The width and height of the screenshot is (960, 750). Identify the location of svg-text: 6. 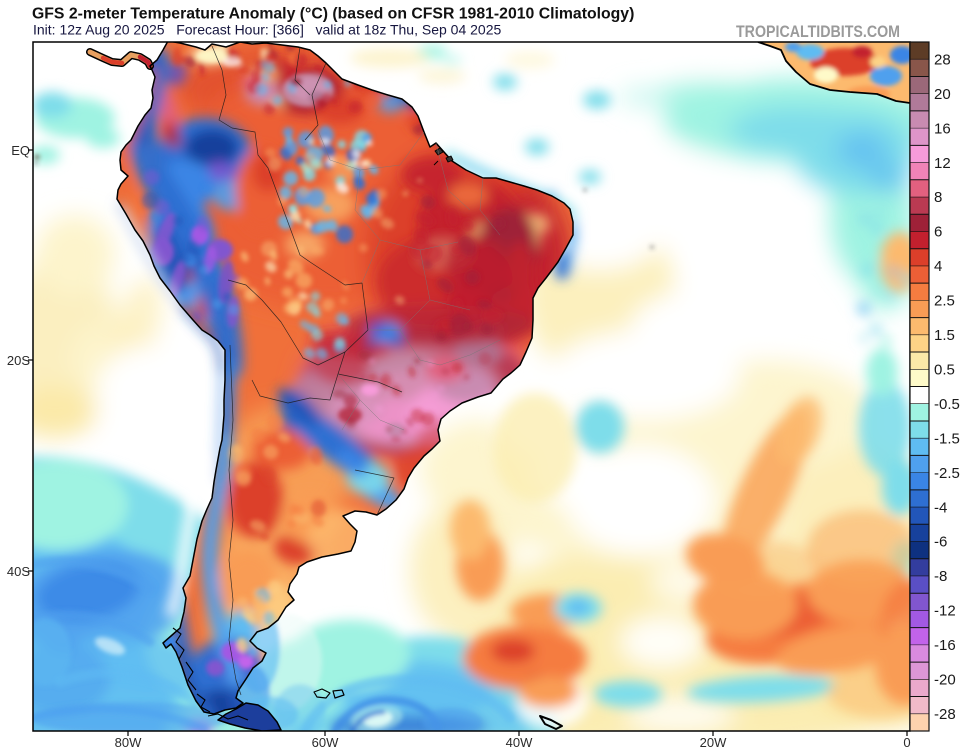
(938, 232).